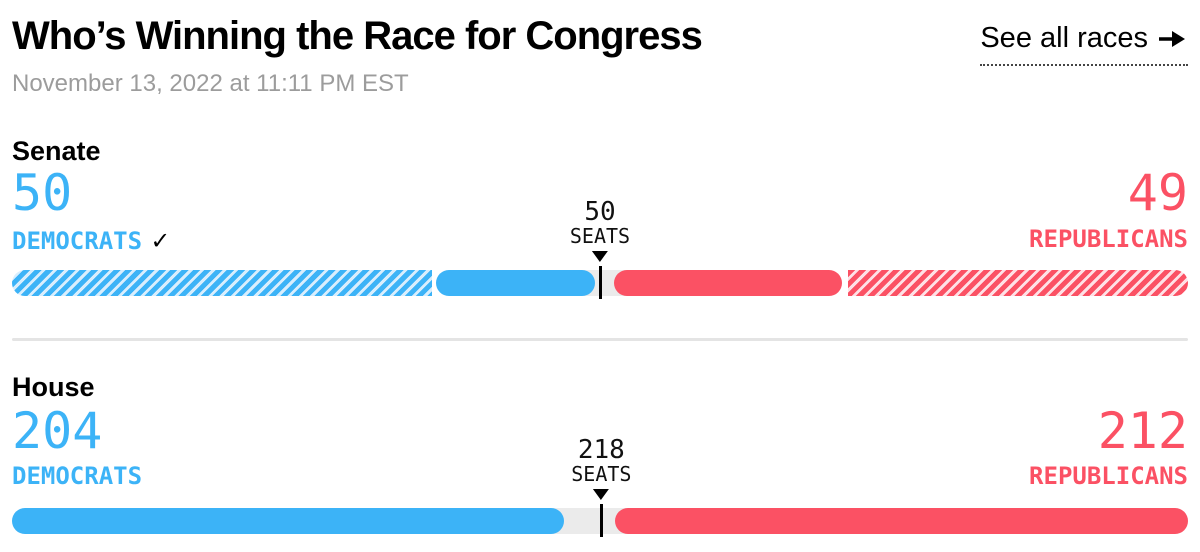  What do you see at coordinates (1157, 193) in the screenshot?
I see `senate-republican-count: 49` at bounding box center [1157, 193].